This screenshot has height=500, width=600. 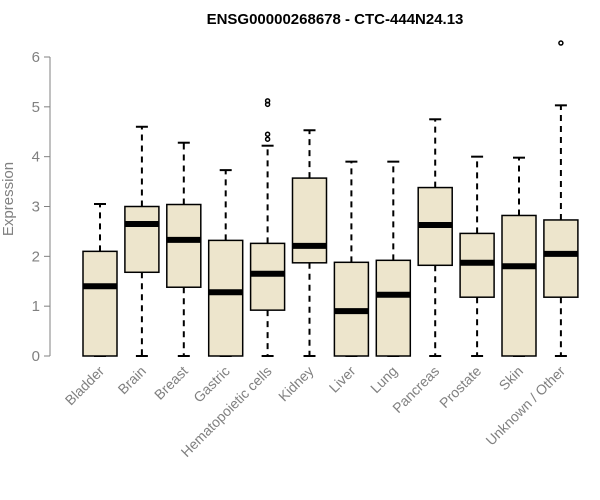 What do you see at coordinates (36, 107) in the screenshot?
I see `y-tick-label: 5` at bounding box center [36, 107].